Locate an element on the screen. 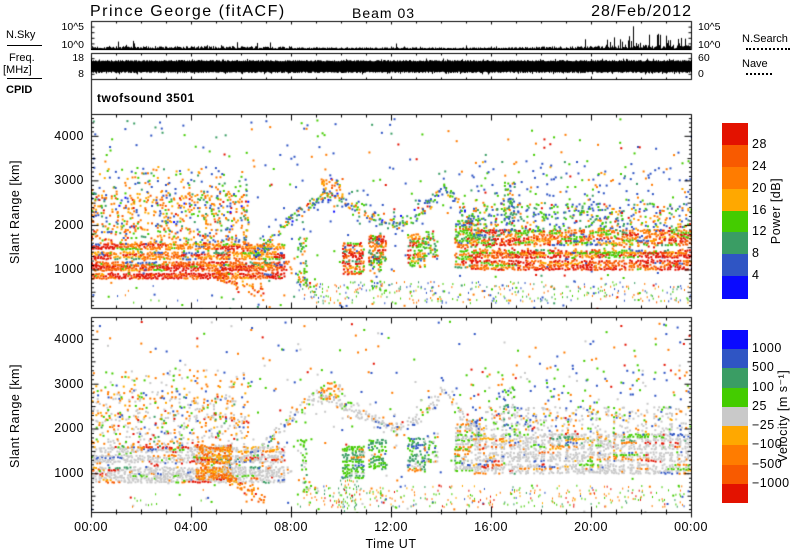  x-tick-label: 12:00 is located at coordinates (391, 527).